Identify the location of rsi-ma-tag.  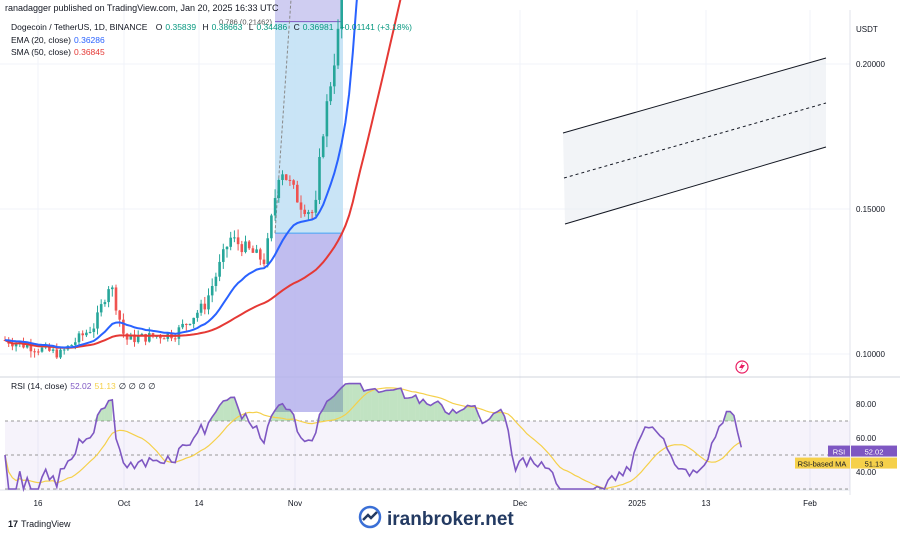
(822, 463).